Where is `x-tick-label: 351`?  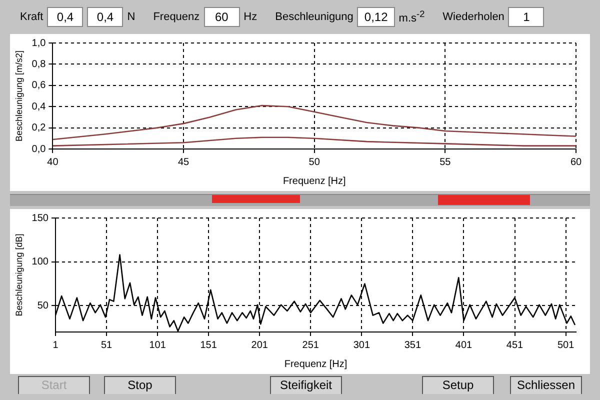 x-tick-label: 351 is located at coordinates (413, 345).